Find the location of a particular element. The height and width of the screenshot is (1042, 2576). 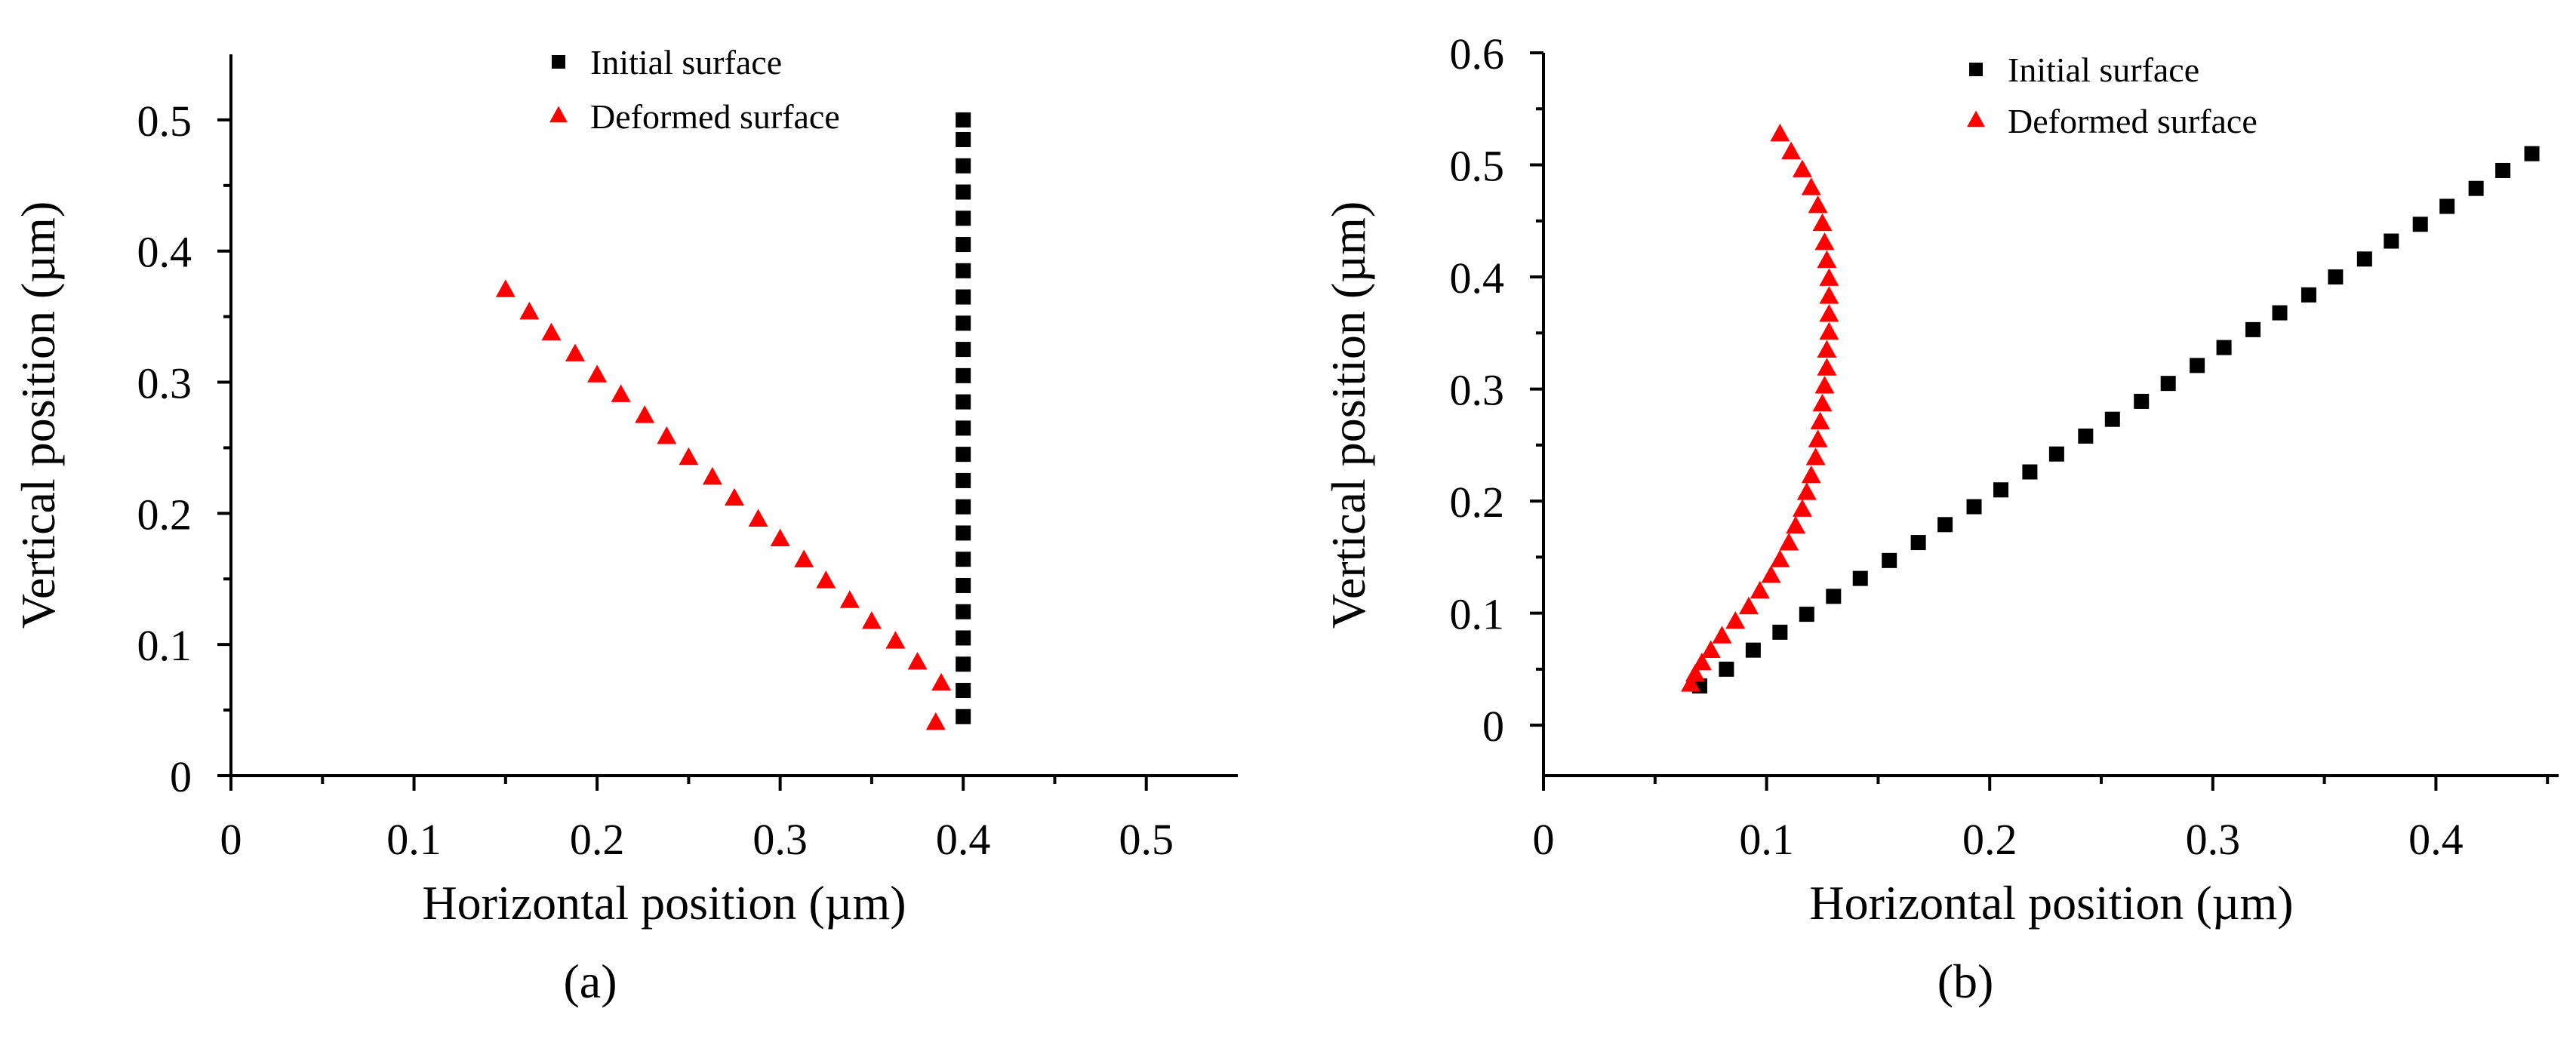

panel-b-legend: Initial surface Deformed surface is located at coordinates (2112, 95).